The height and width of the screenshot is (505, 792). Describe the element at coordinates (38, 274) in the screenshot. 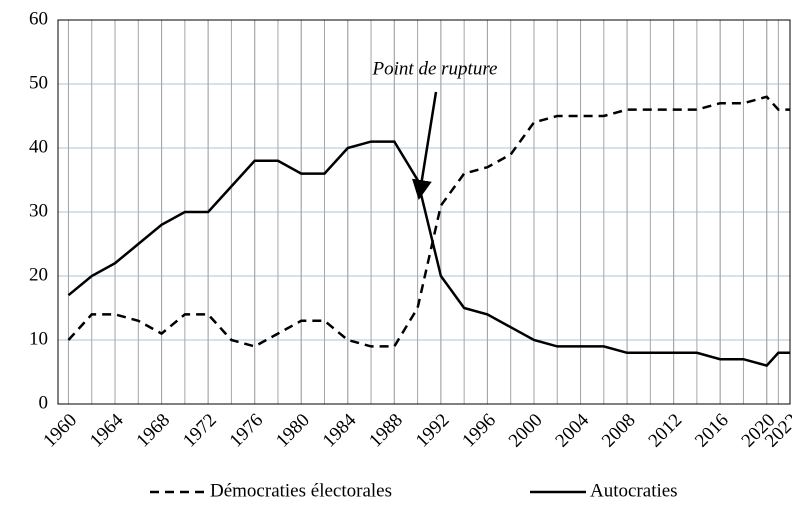

I see `y-tick-label: 20` at that location.